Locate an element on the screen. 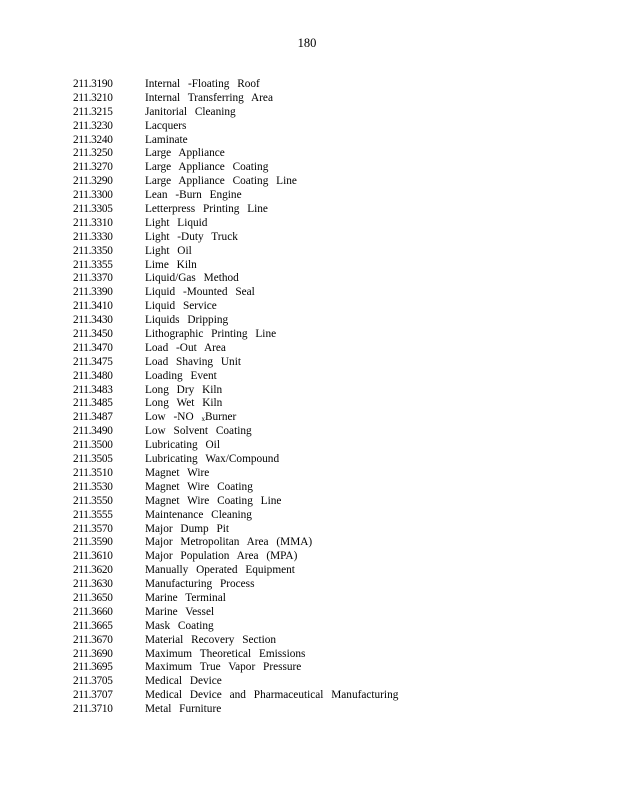  term-text: Magnet Wire is located at coordinates (177, 472).